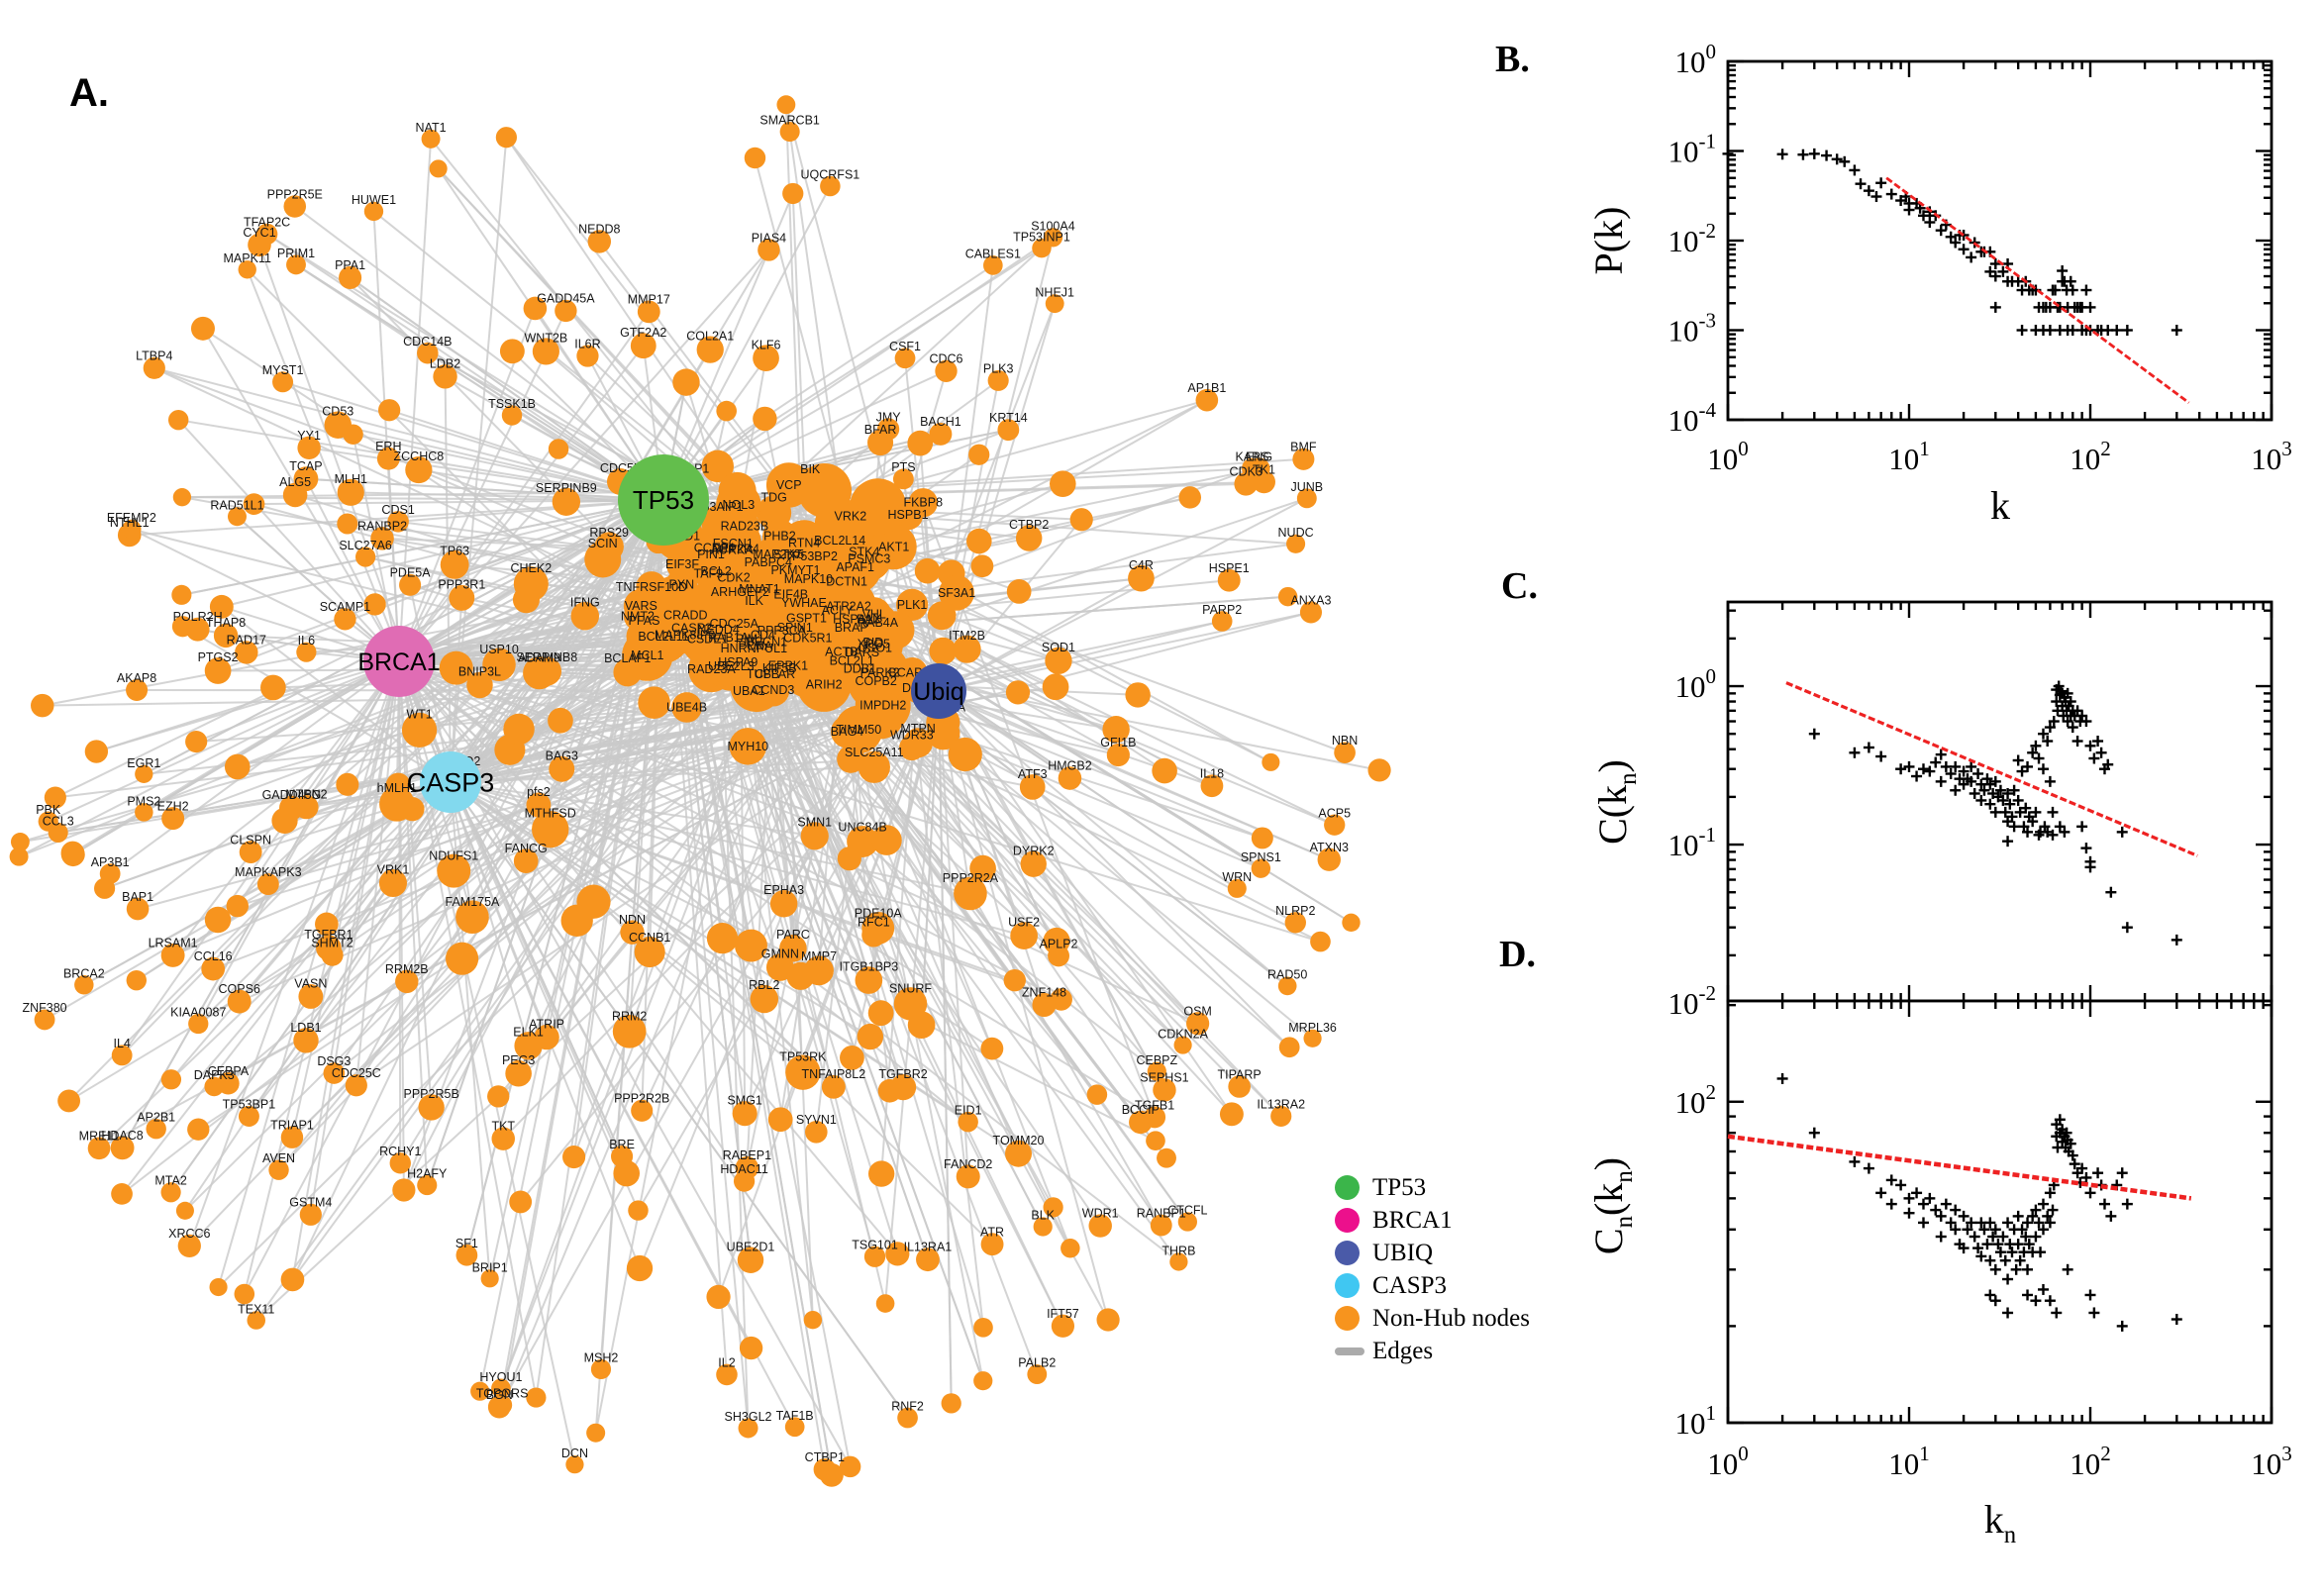 This screenshot has width=2323, height=1596. I want to click on gene-label: TCAP, so click(305, 466).